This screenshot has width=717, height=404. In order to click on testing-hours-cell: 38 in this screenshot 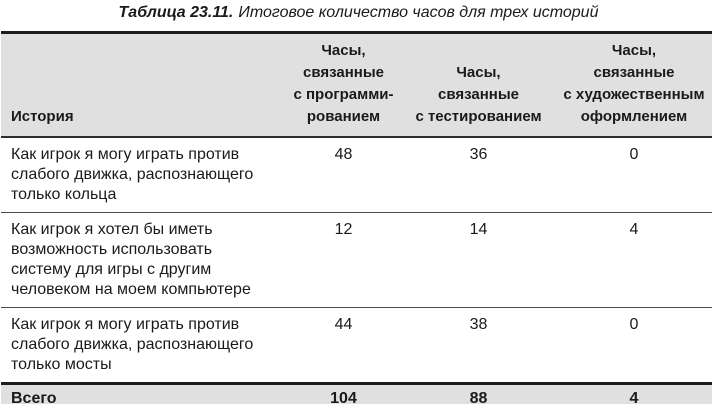, I will do `click(478, 345)`.